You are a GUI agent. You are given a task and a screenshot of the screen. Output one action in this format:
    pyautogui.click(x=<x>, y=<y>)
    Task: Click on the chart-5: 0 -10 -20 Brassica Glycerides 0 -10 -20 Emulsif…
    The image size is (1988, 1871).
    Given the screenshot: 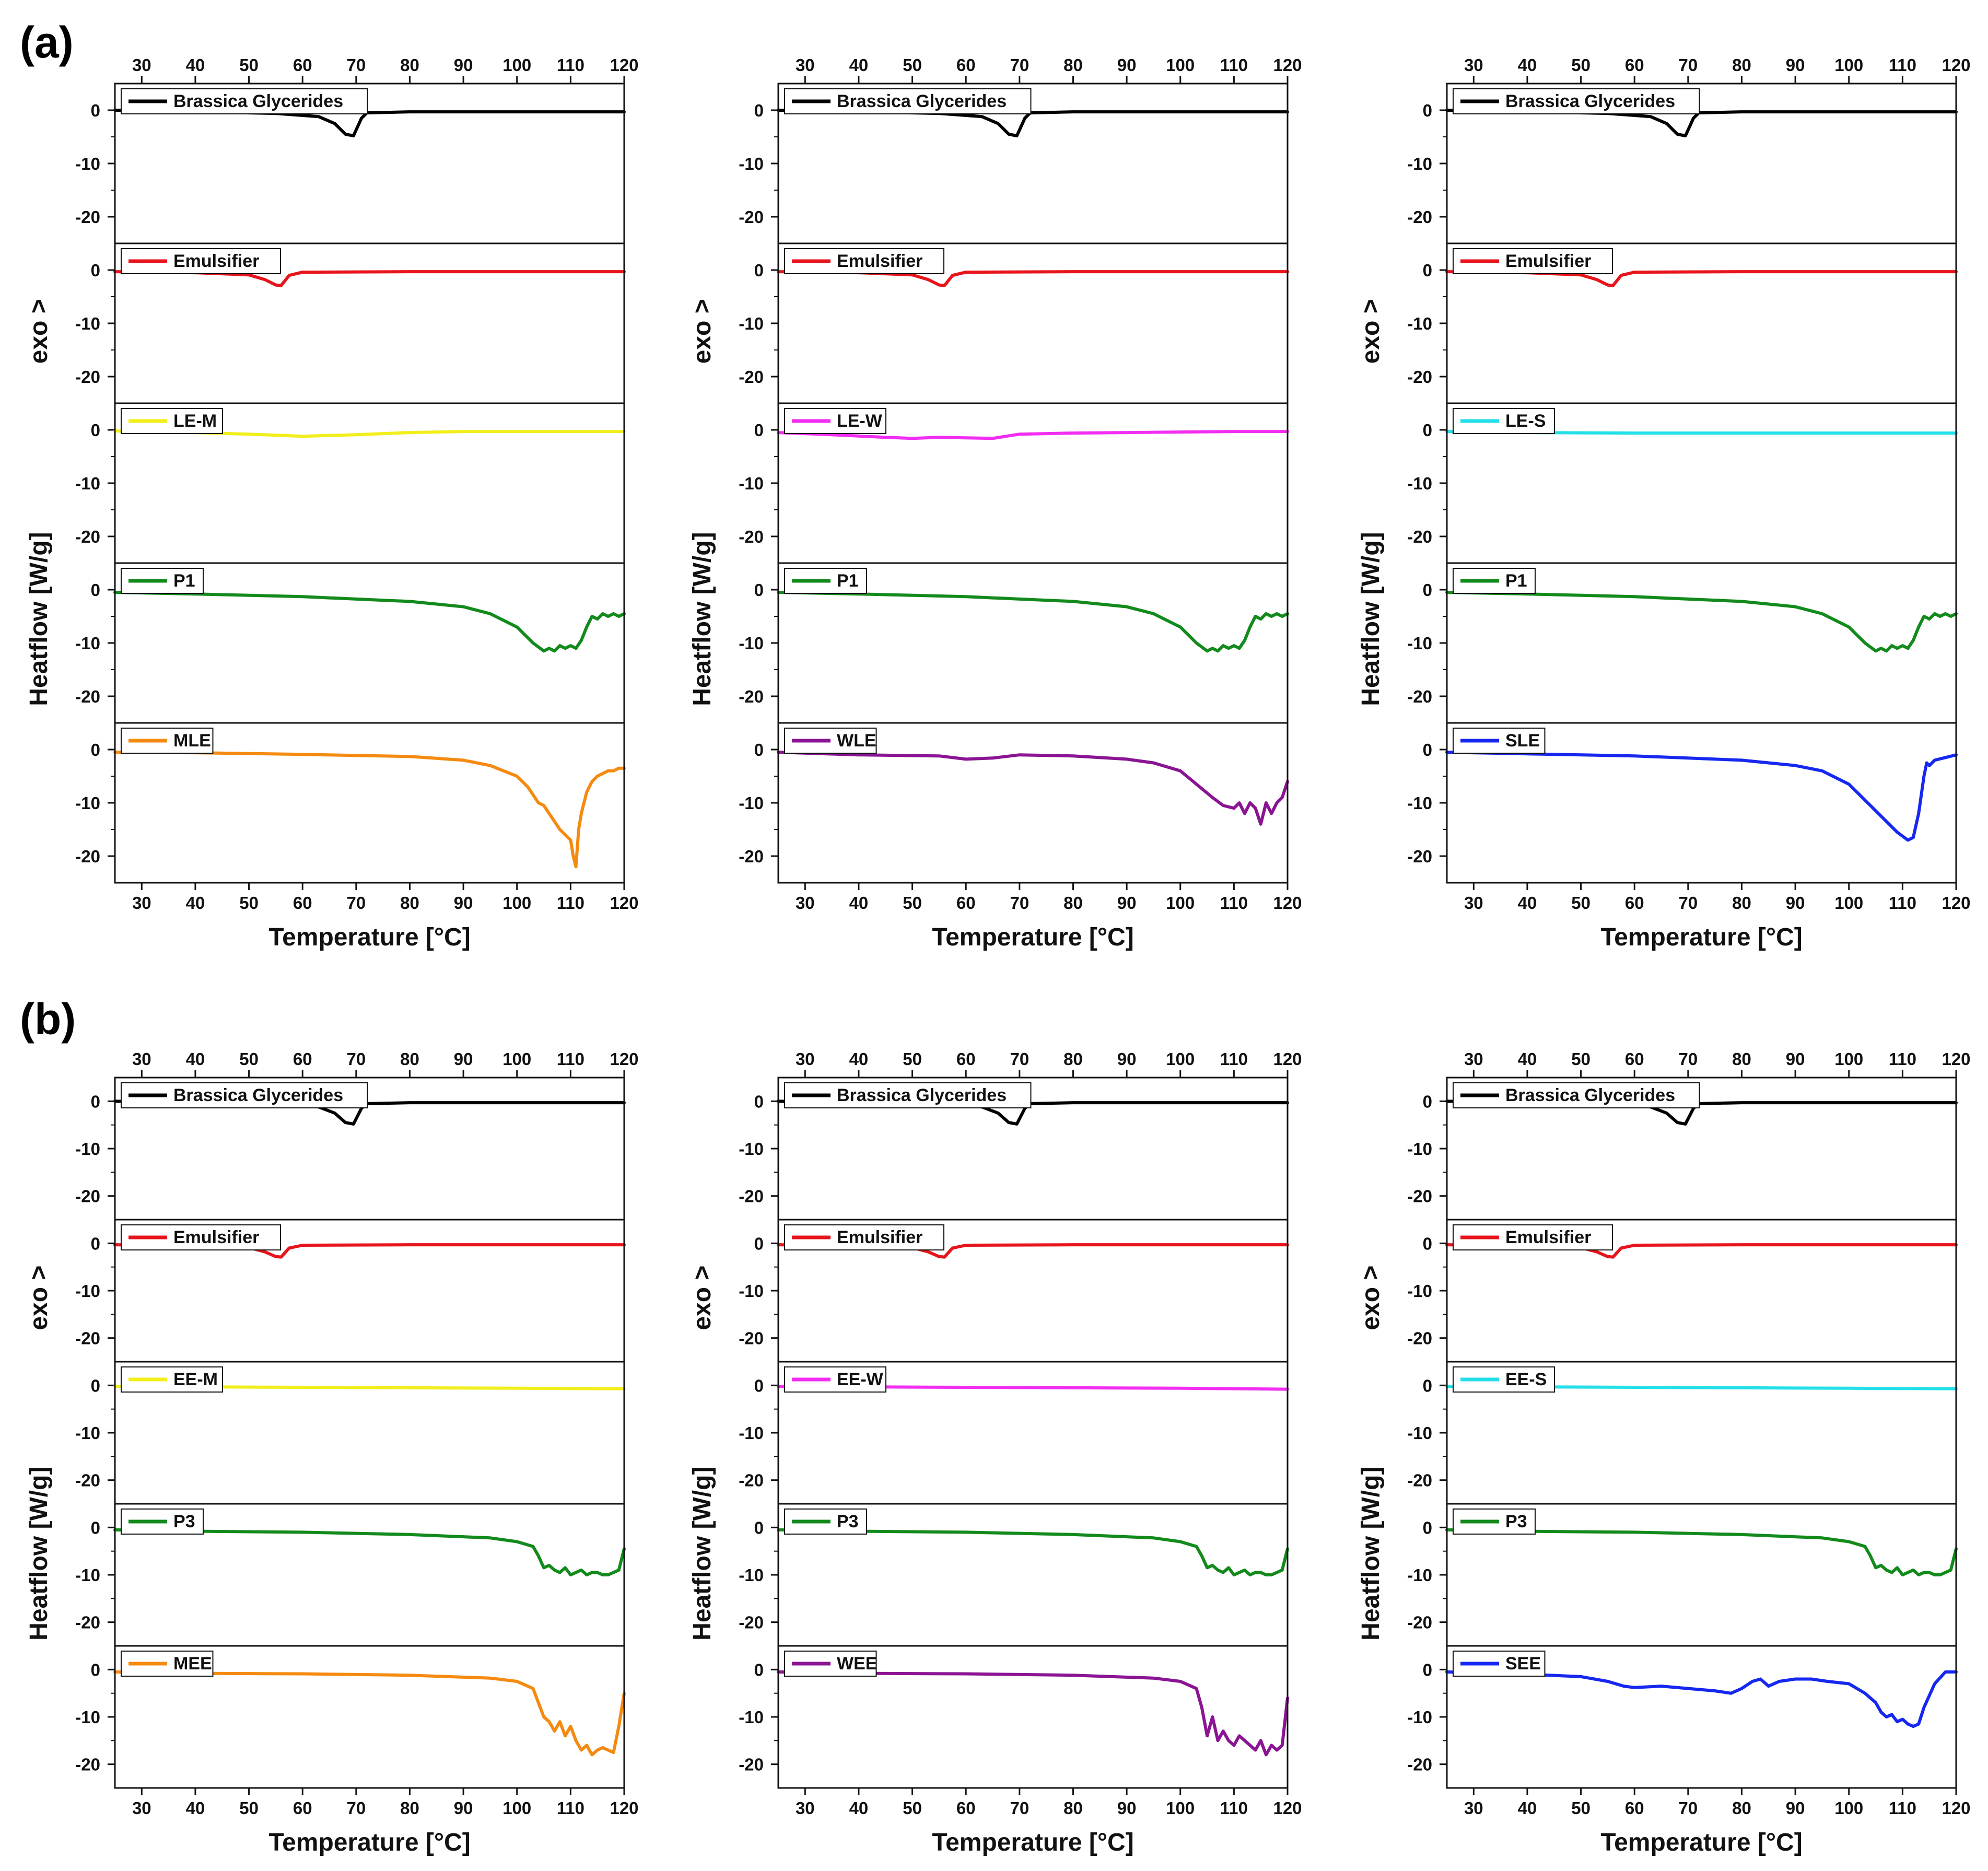 What is the action you would take?
    pyautogui.click(x=995, y=1452)
    